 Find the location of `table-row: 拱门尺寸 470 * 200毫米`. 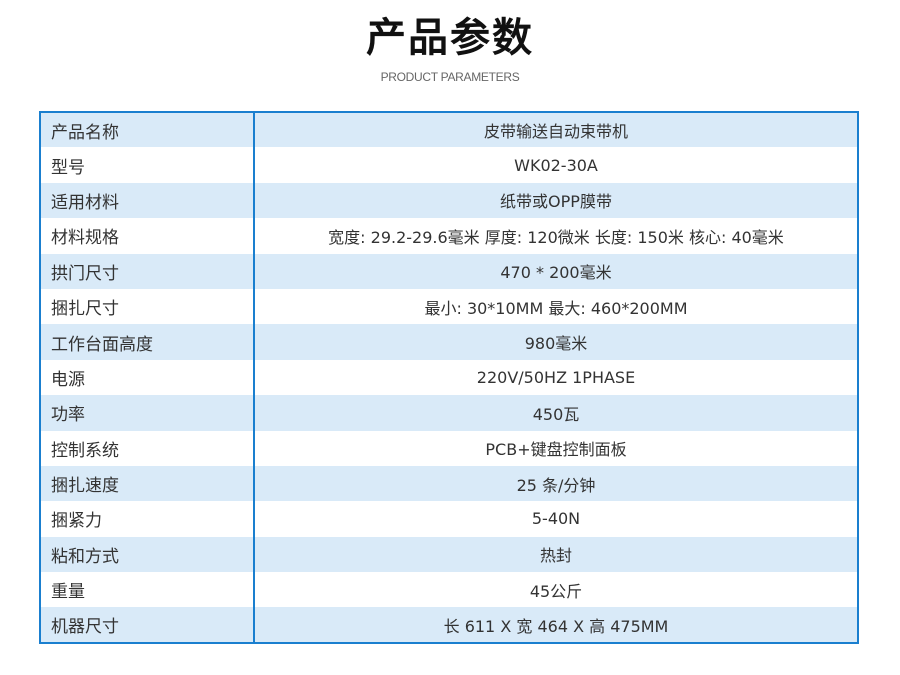

table-row: 拱门尺寸 470 * 200毫米 is located at coordinates (449, 271).